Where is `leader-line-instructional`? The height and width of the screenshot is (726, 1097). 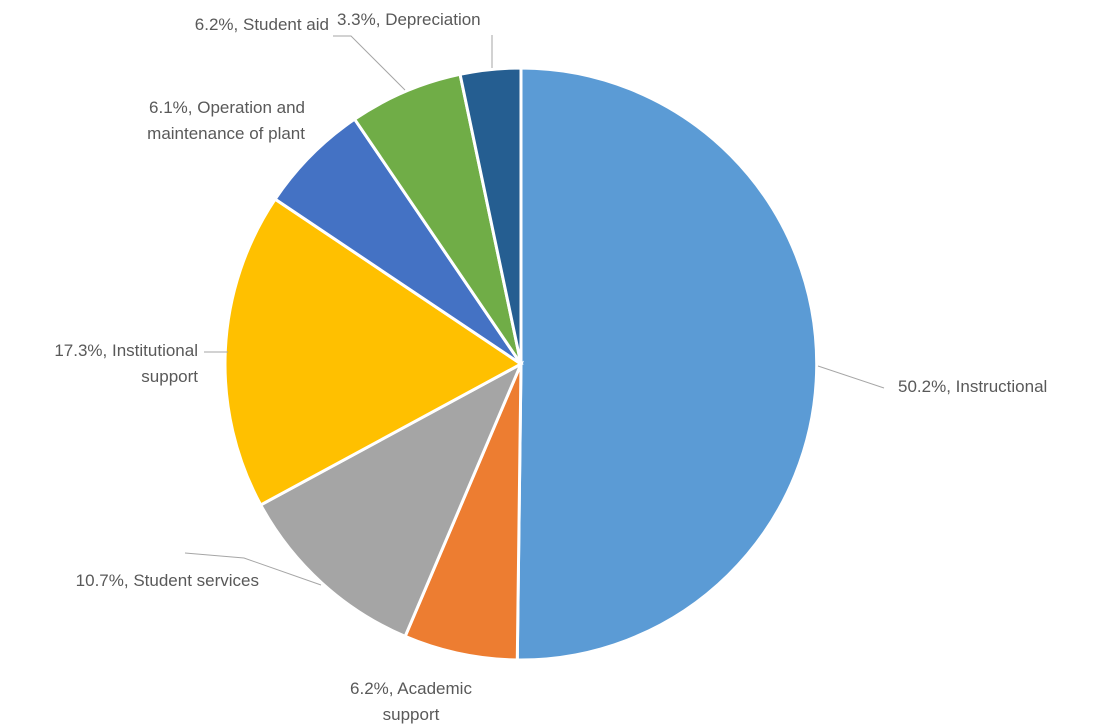
leader-line-instructional is located at coordinates (851, 377).